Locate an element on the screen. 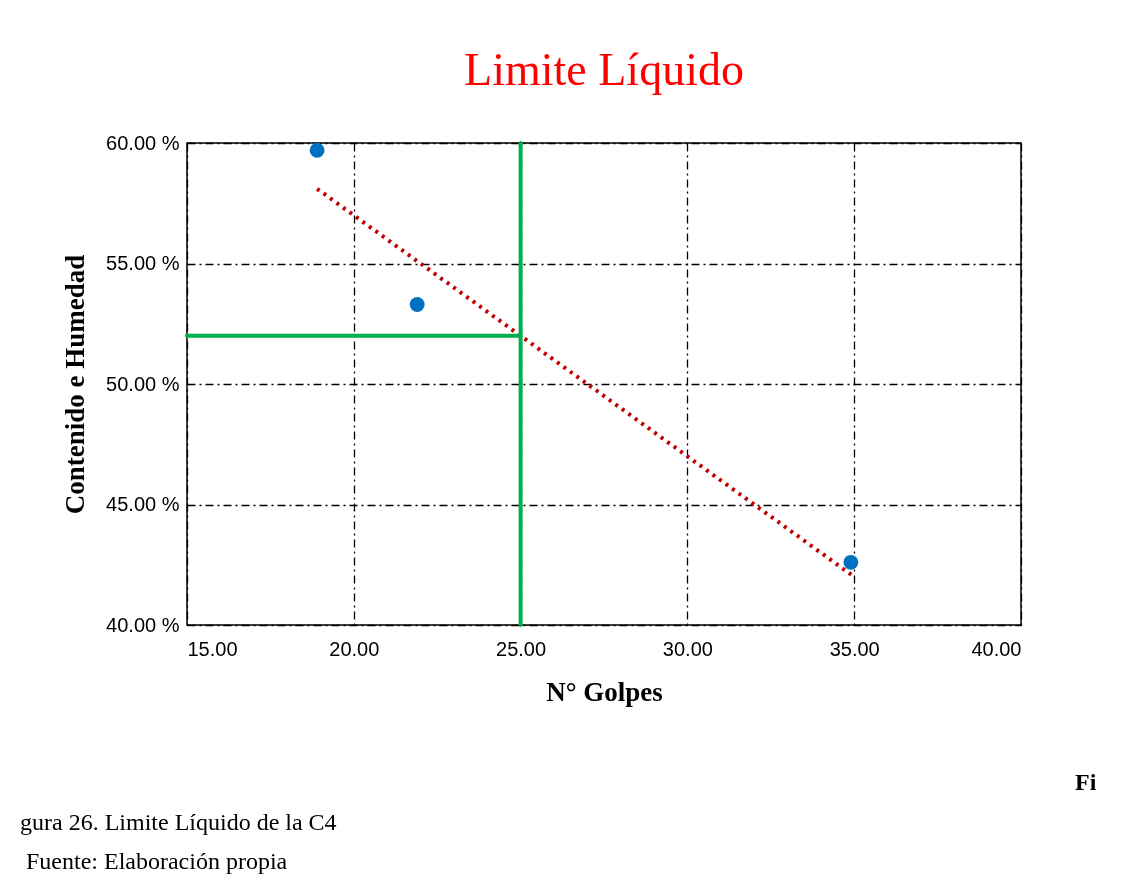  x-tick-label: 35.00 is located at coordinates (854, 648).